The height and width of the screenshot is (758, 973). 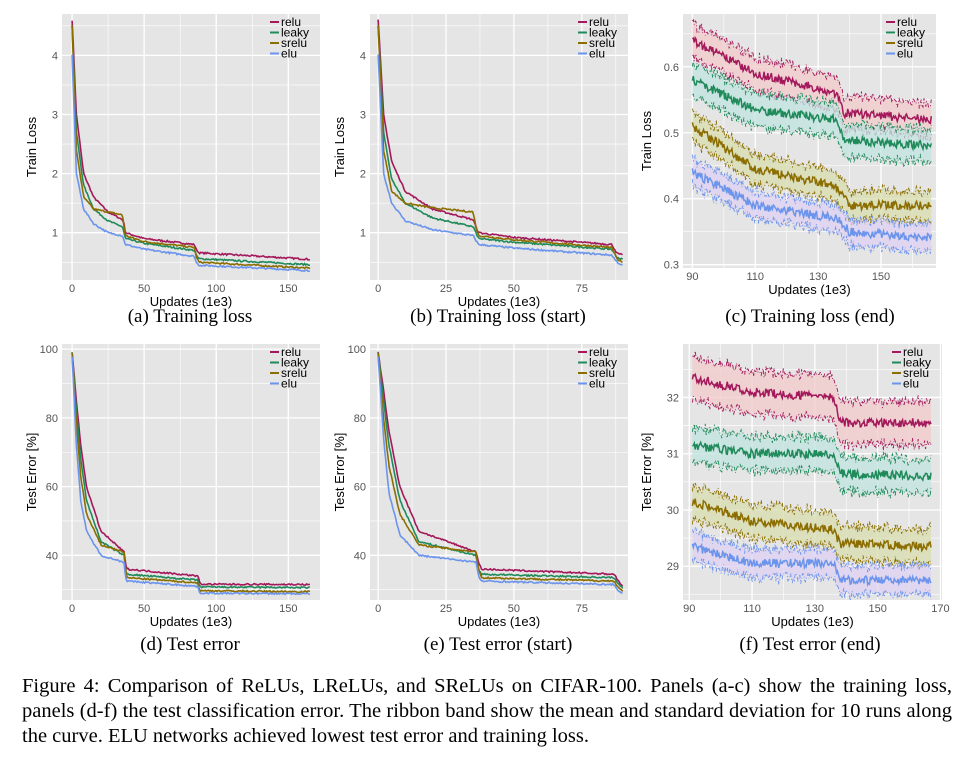 I want to click on subcaption-d: (d) Test error, so click(x=190, y=644).